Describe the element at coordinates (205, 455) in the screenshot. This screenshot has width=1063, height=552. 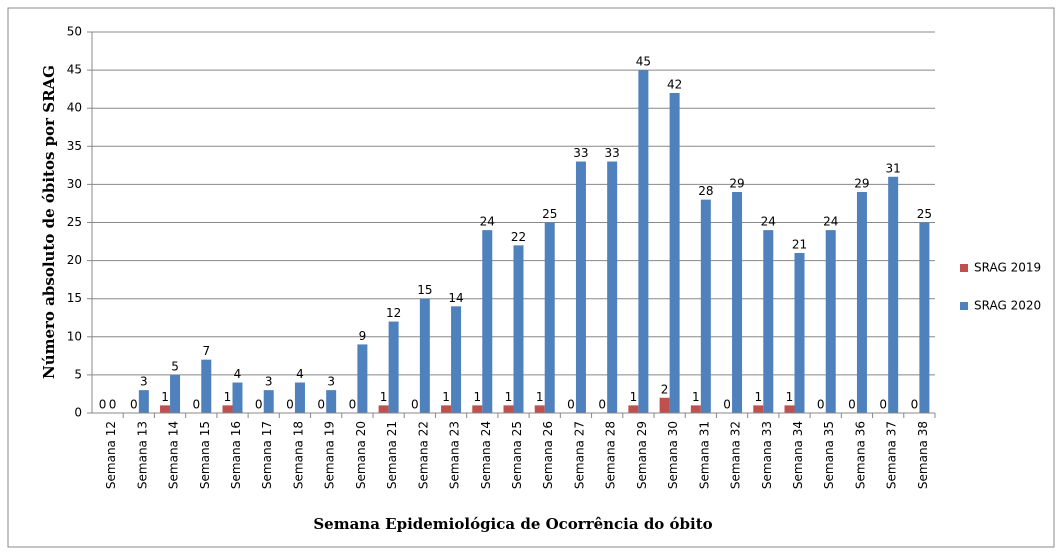
I see `x-tick-label: Semana 15` at that location.